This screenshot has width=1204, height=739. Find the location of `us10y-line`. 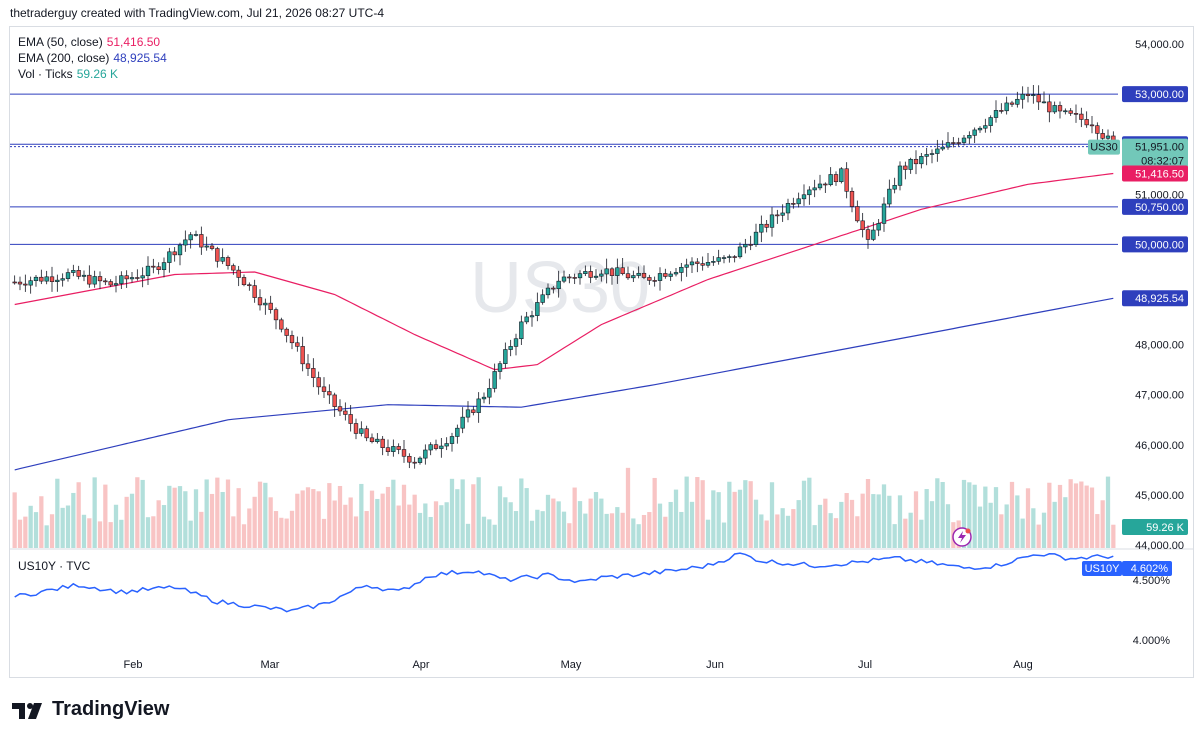

us10y-line is located at coordinates (564, 582).